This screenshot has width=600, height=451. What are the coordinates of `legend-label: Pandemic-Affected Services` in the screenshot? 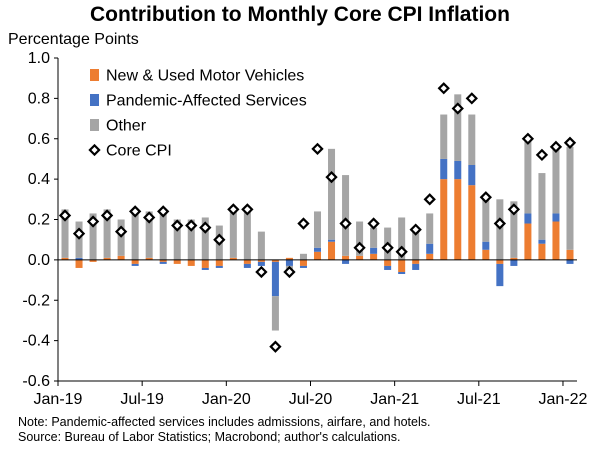 It's located at (206, 101).